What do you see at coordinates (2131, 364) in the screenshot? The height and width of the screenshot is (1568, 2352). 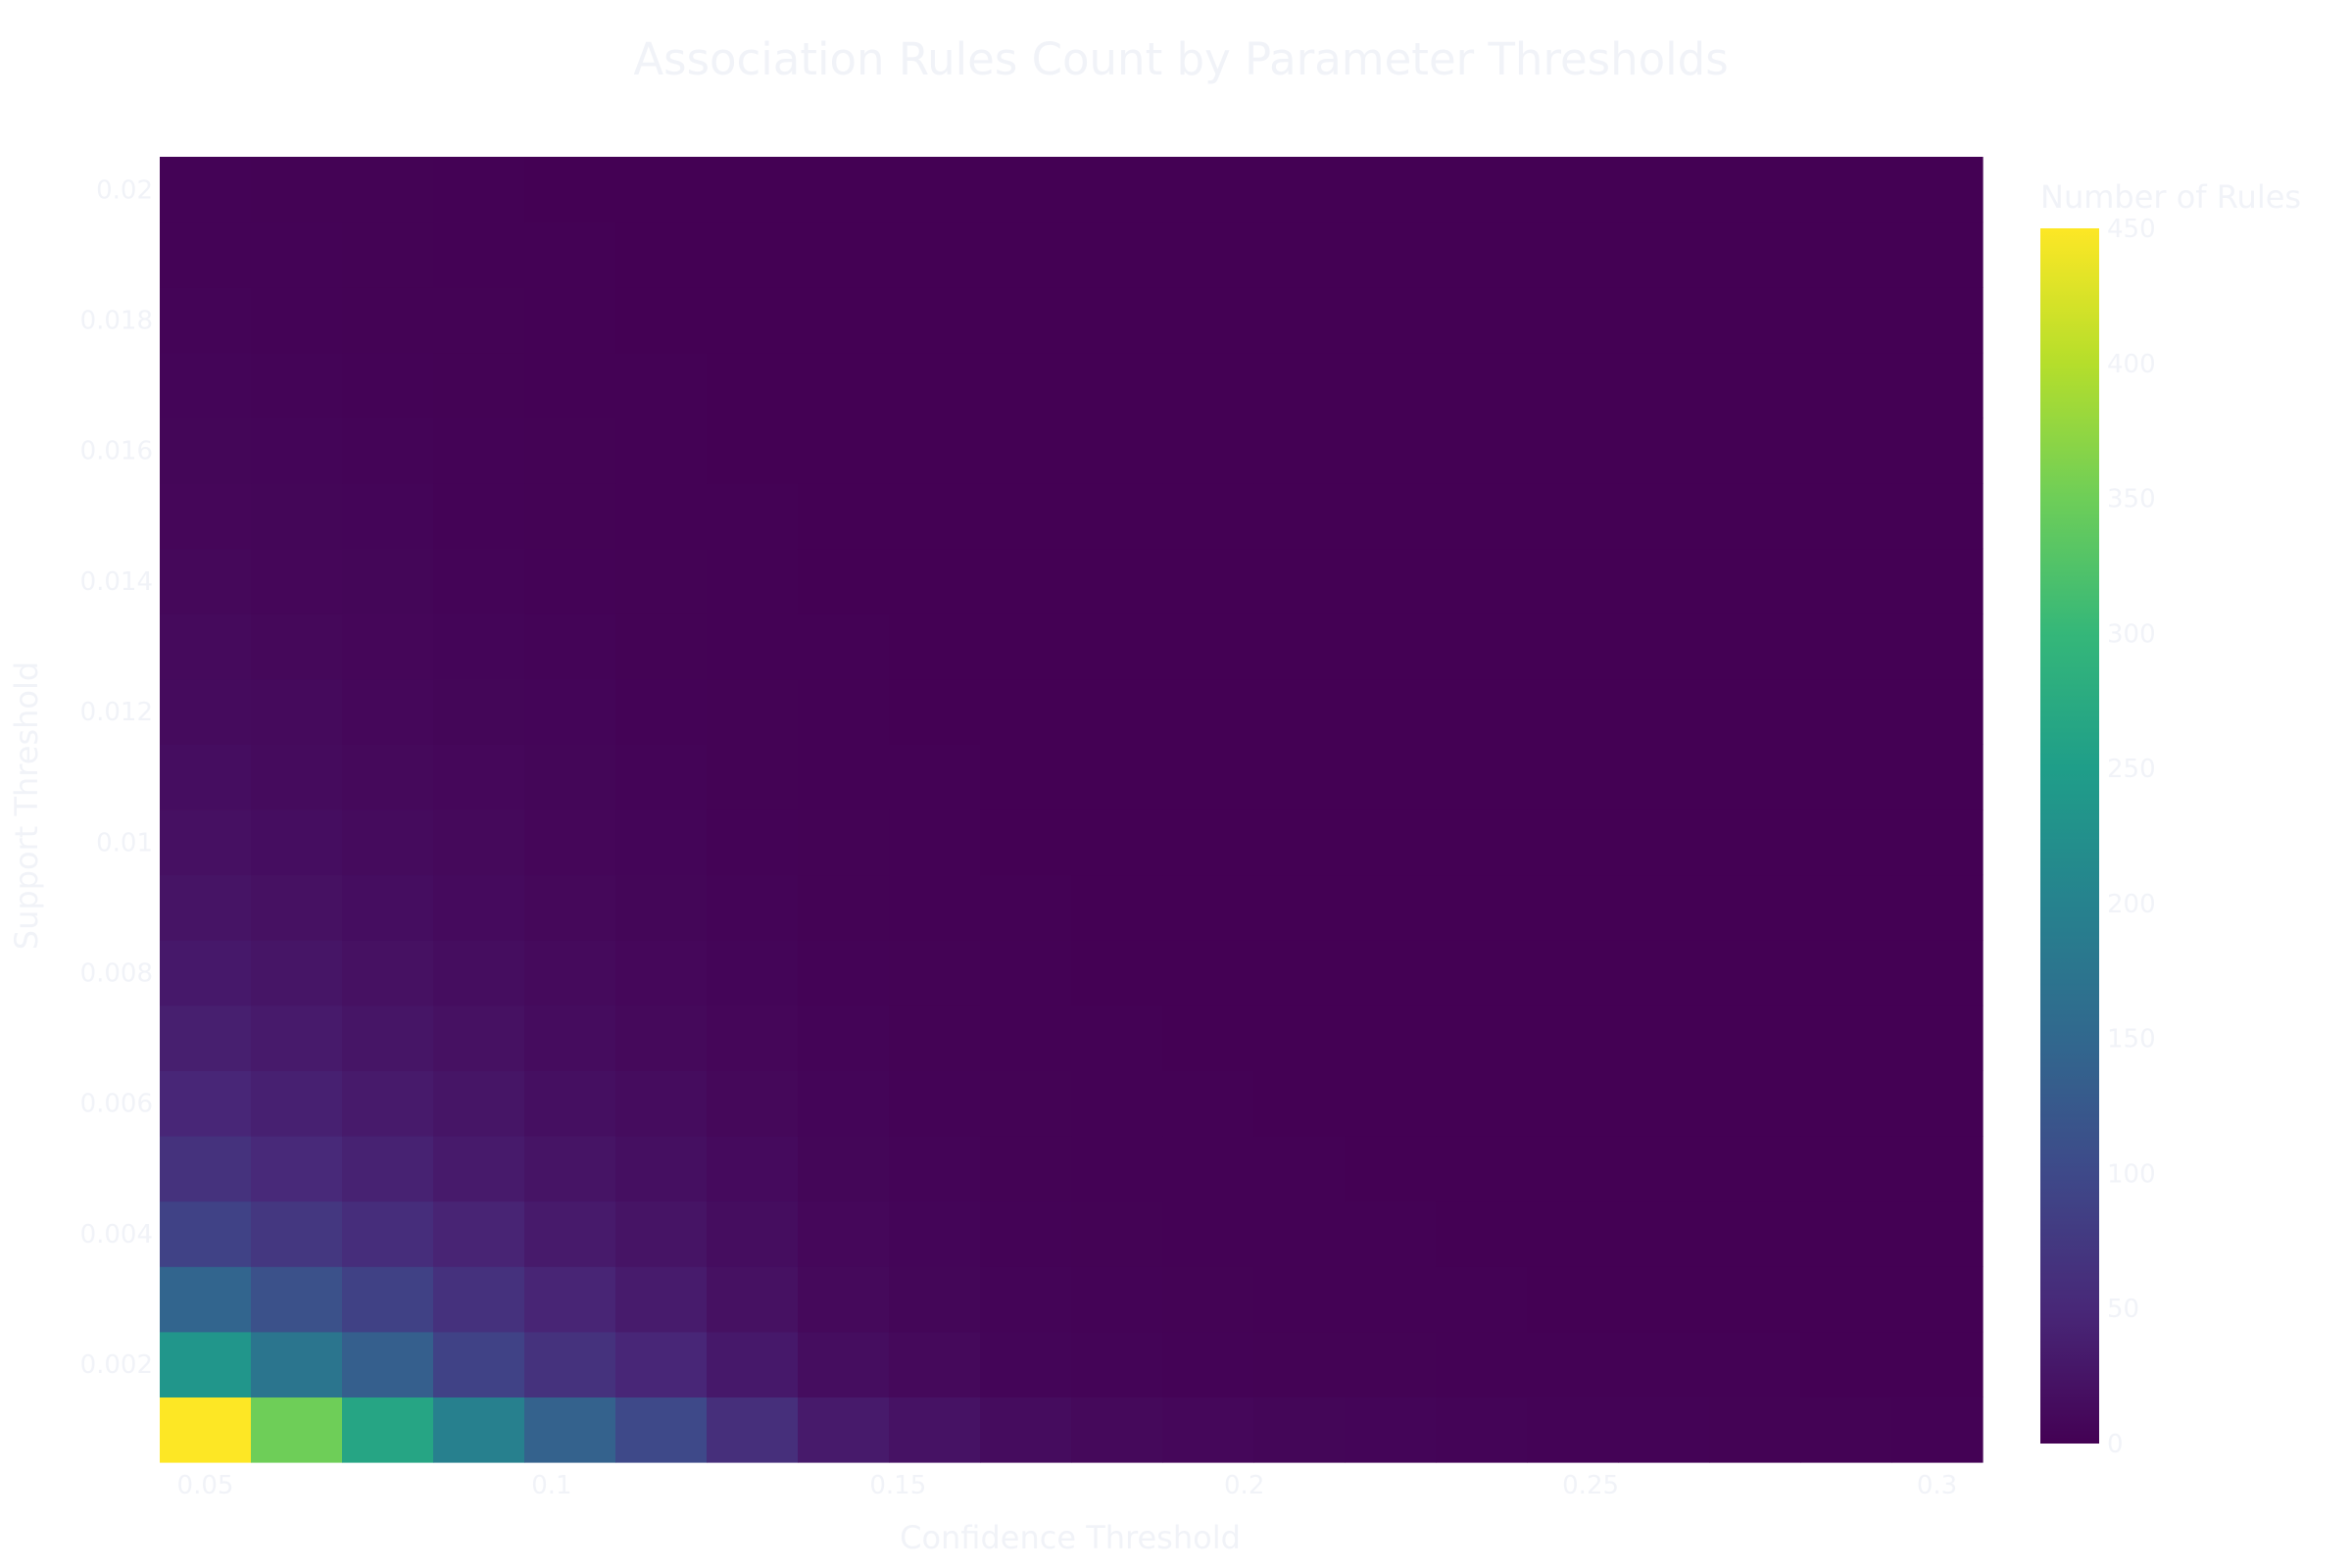 I see `colorbar-tick-label: 400` at bounding box center [2131, 364].